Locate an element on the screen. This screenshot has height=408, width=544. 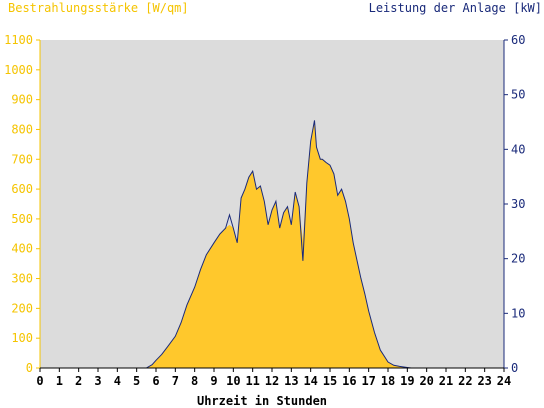
x-tick-label: 19 is located at coordinates (407, 381).